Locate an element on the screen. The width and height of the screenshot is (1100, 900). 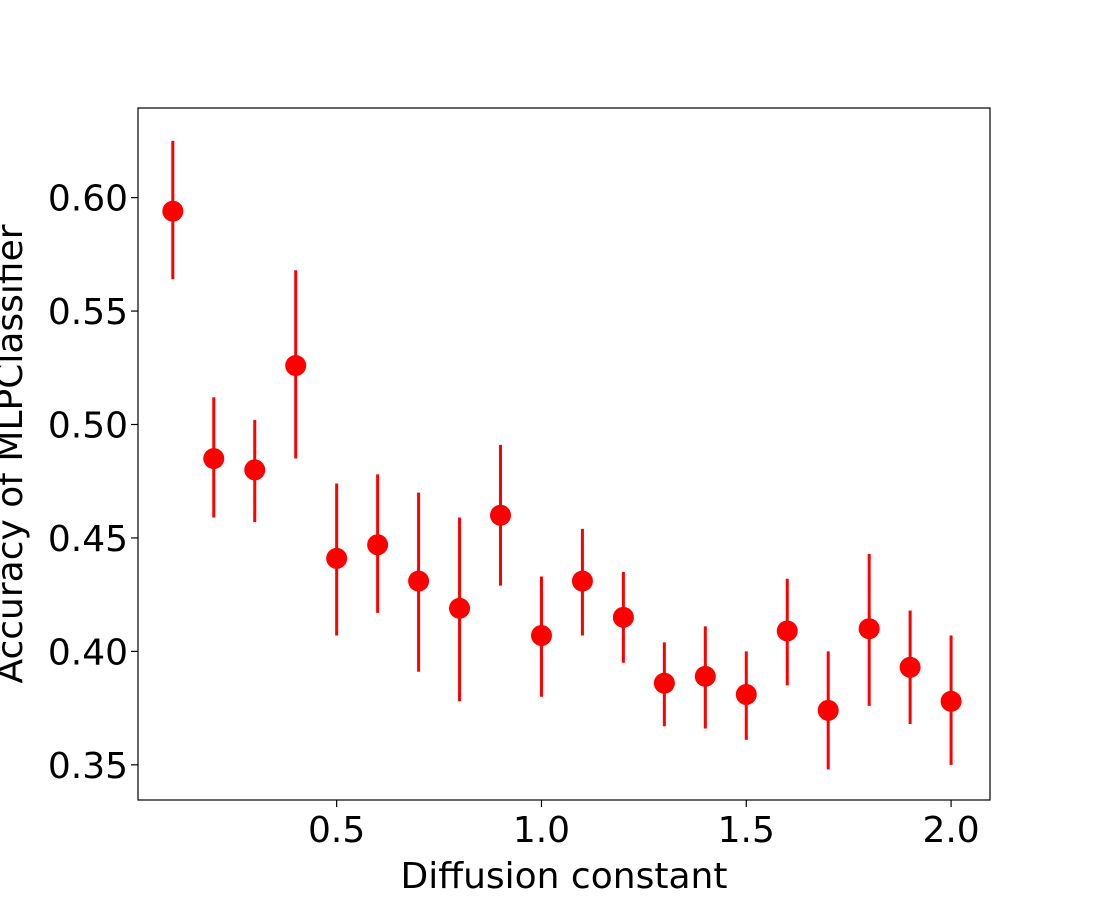
x-tick-label: 0.5 is located at coordinates (336, 830).